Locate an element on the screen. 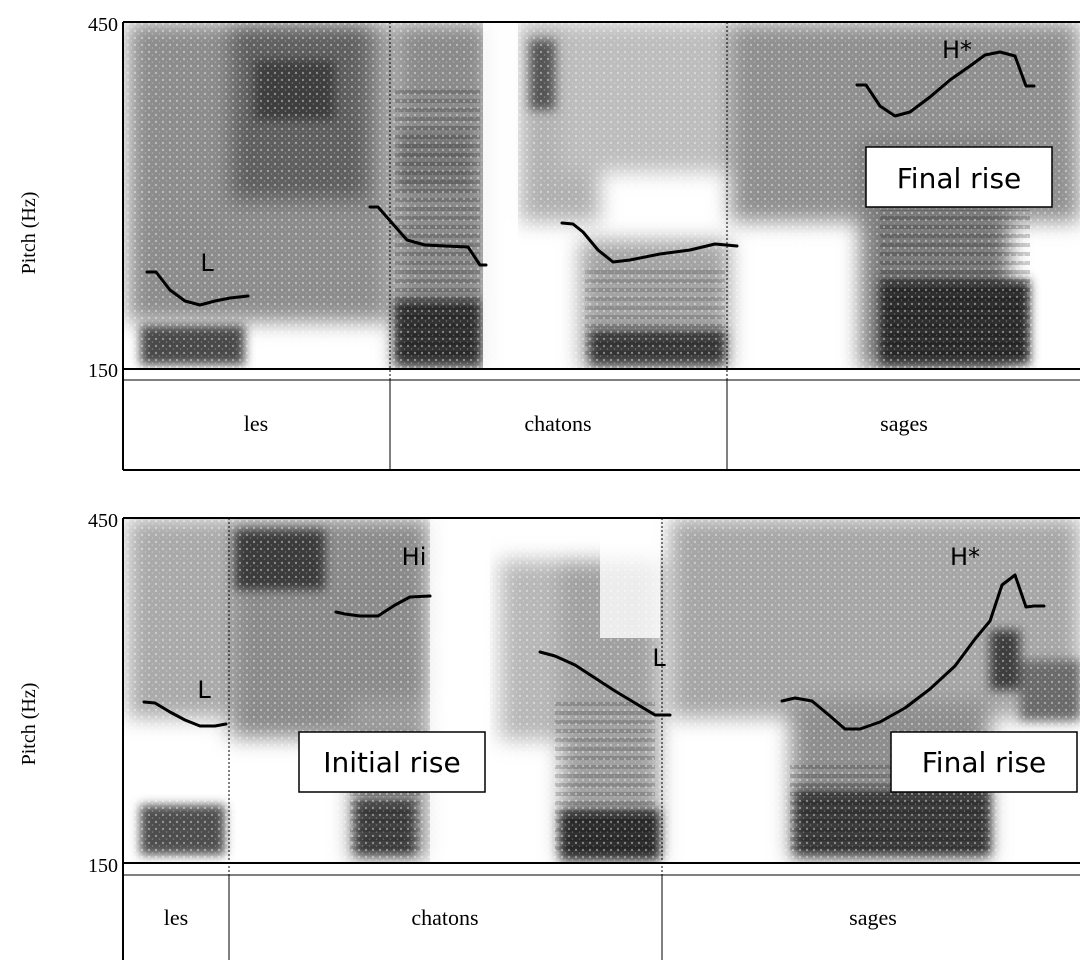 The height and width of the screenshot is (960, 1080). initial-rise-box: Initial rise is located at coordinates (392, 762).